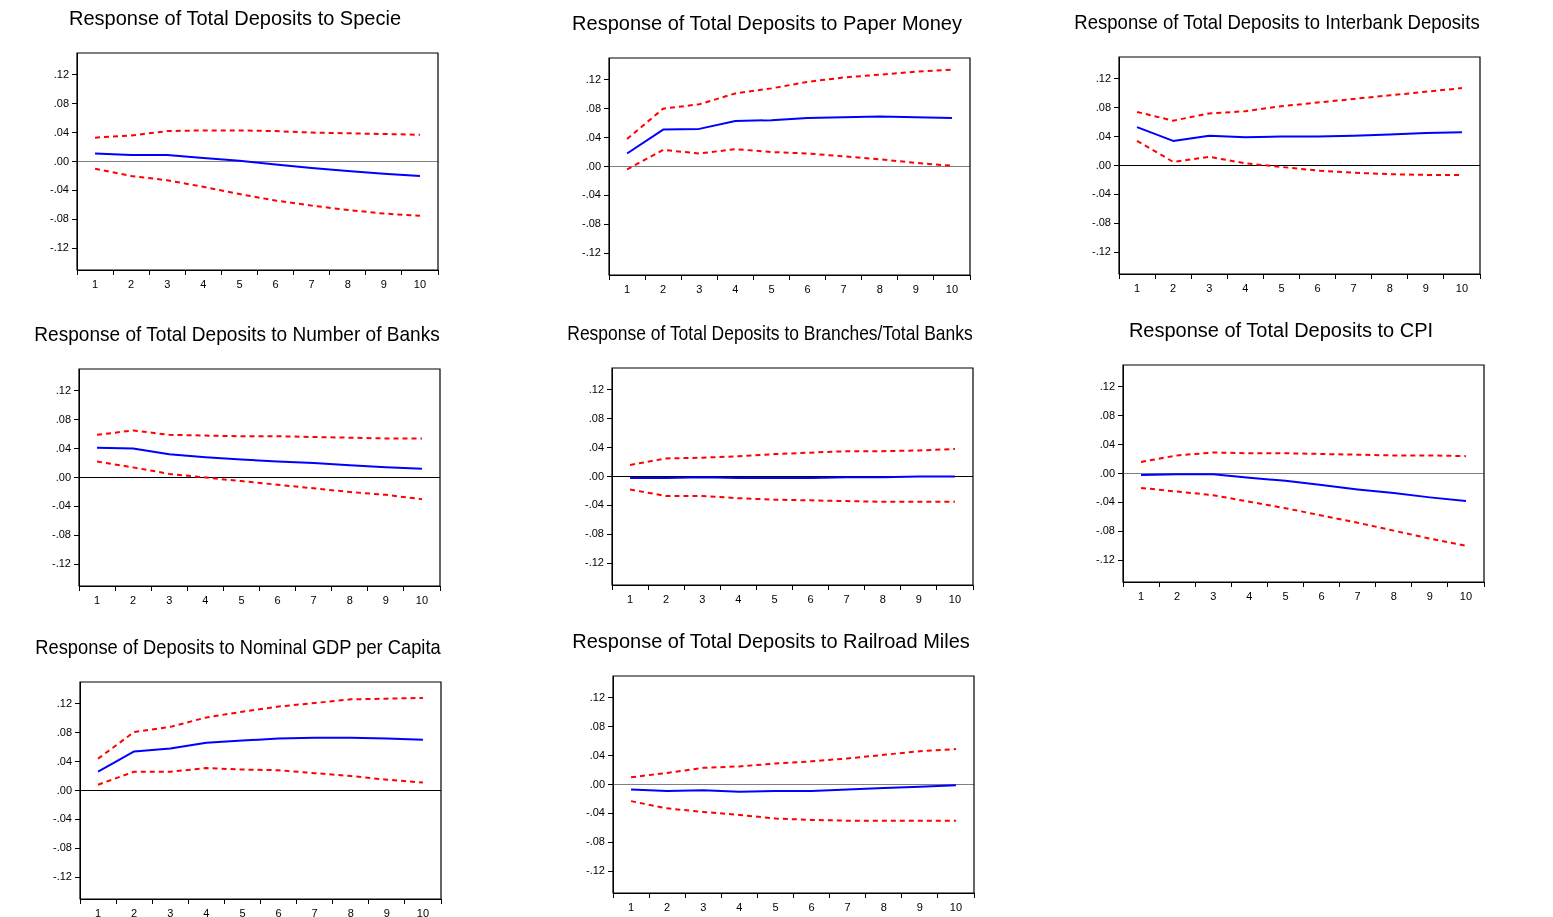 This screenshot has width=1553, height=917. I want to click on chart-title: Response of Deposits to Nominal GDP per Capita, so click(238, 646).